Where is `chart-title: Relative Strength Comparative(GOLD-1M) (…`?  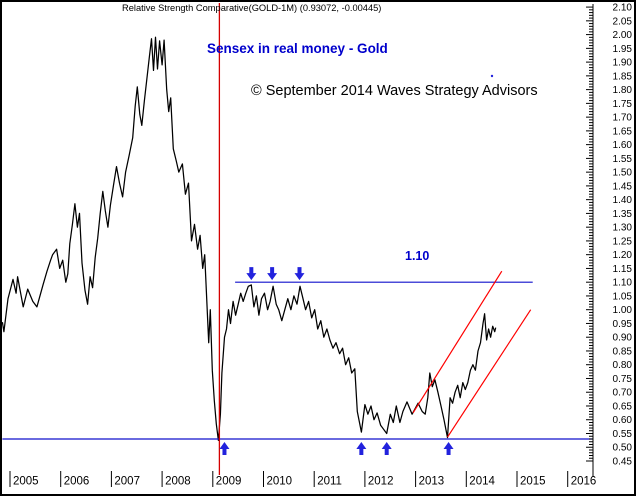
chart-title: Relative Strength Comparative(GOLD-1M) (… is located at coordinates (252, 8).